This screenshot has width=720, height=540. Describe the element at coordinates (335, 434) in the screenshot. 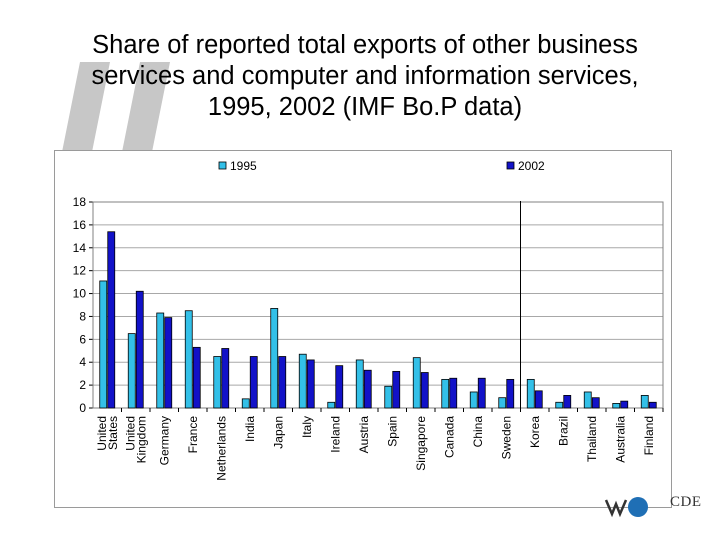

I see `x-tick-label: Ireland` at that location.